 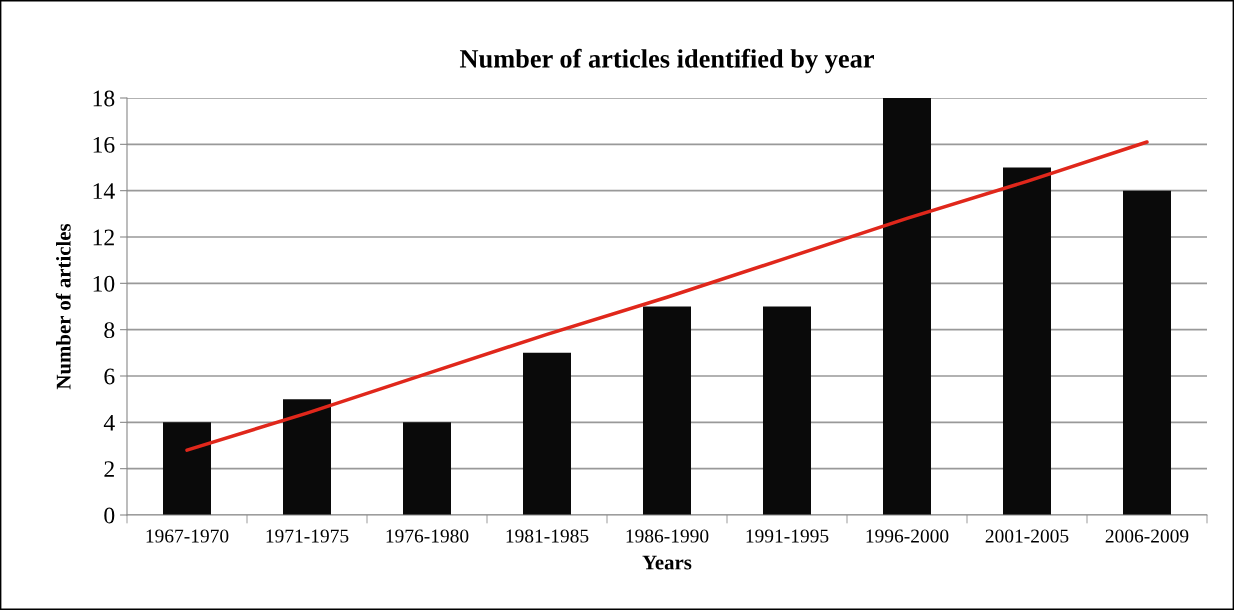 I want to click on y-tick-label: 16, so click(x=104, y=144).